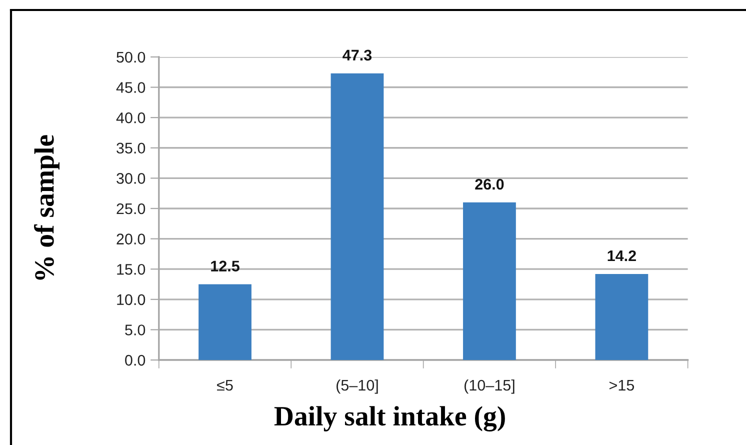  Describe the element at coordinates (131, 208) in the screenshot. I see `y-tick-label: 25.0` at that location.